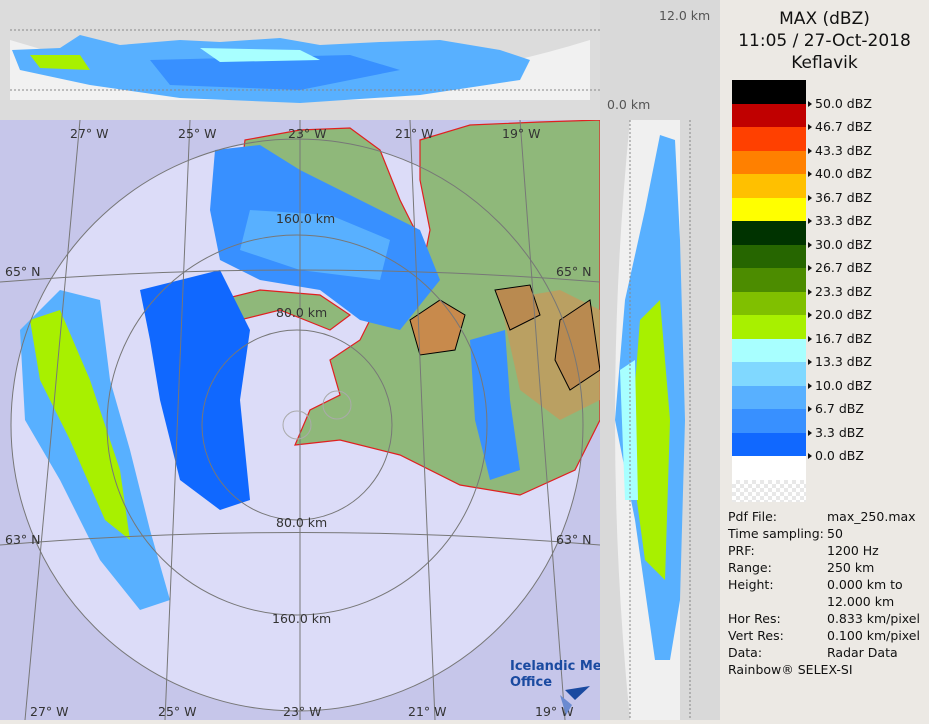 Image resolution: width=929 pixels, height=724 pixels. Describe the element at coordinates (873, 635) in the screenshot. I see `info-value: 0.100 km/pixel` at that location.